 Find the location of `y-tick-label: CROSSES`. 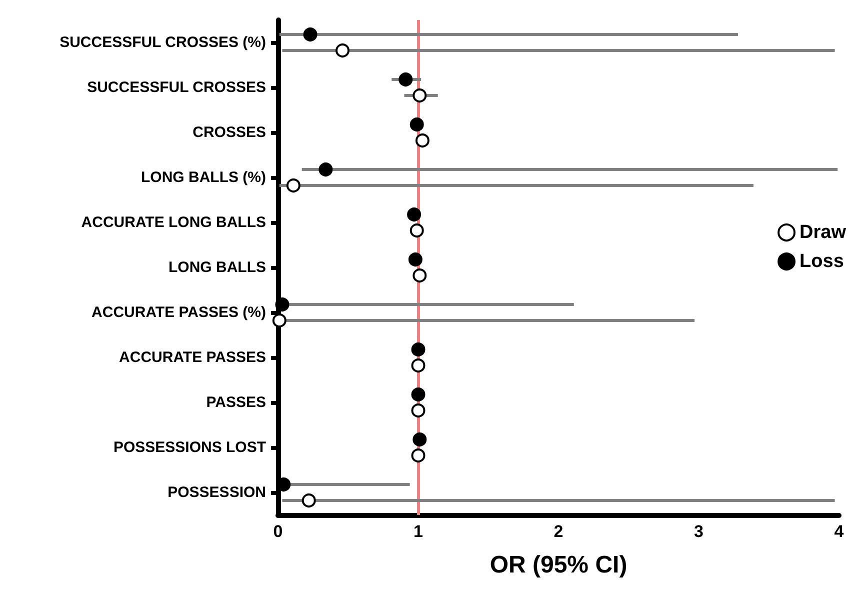

y-tick-label: CROSSES is located at coordinates (229, 132).